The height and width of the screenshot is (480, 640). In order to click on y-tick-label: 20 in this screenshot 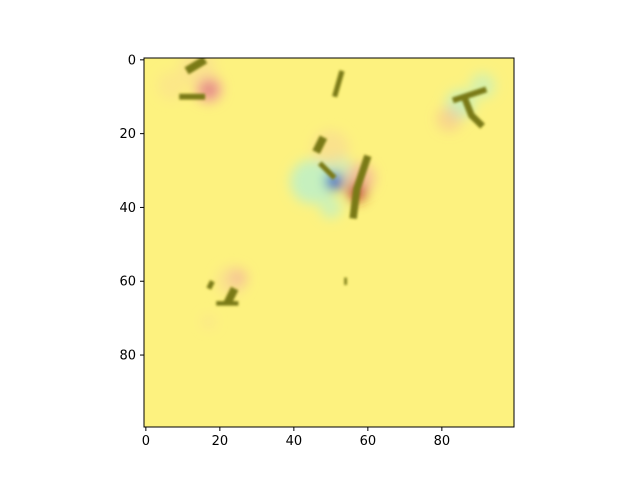, I will do `click(127, 134)`.